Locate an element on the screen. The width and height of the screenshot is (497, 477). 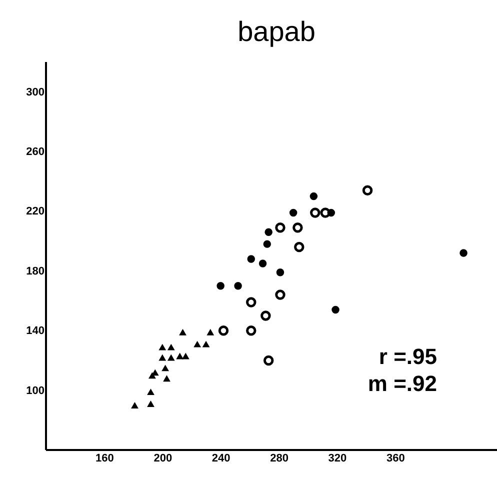
y-tick-label: 180 is located at coordinates (35, 271).